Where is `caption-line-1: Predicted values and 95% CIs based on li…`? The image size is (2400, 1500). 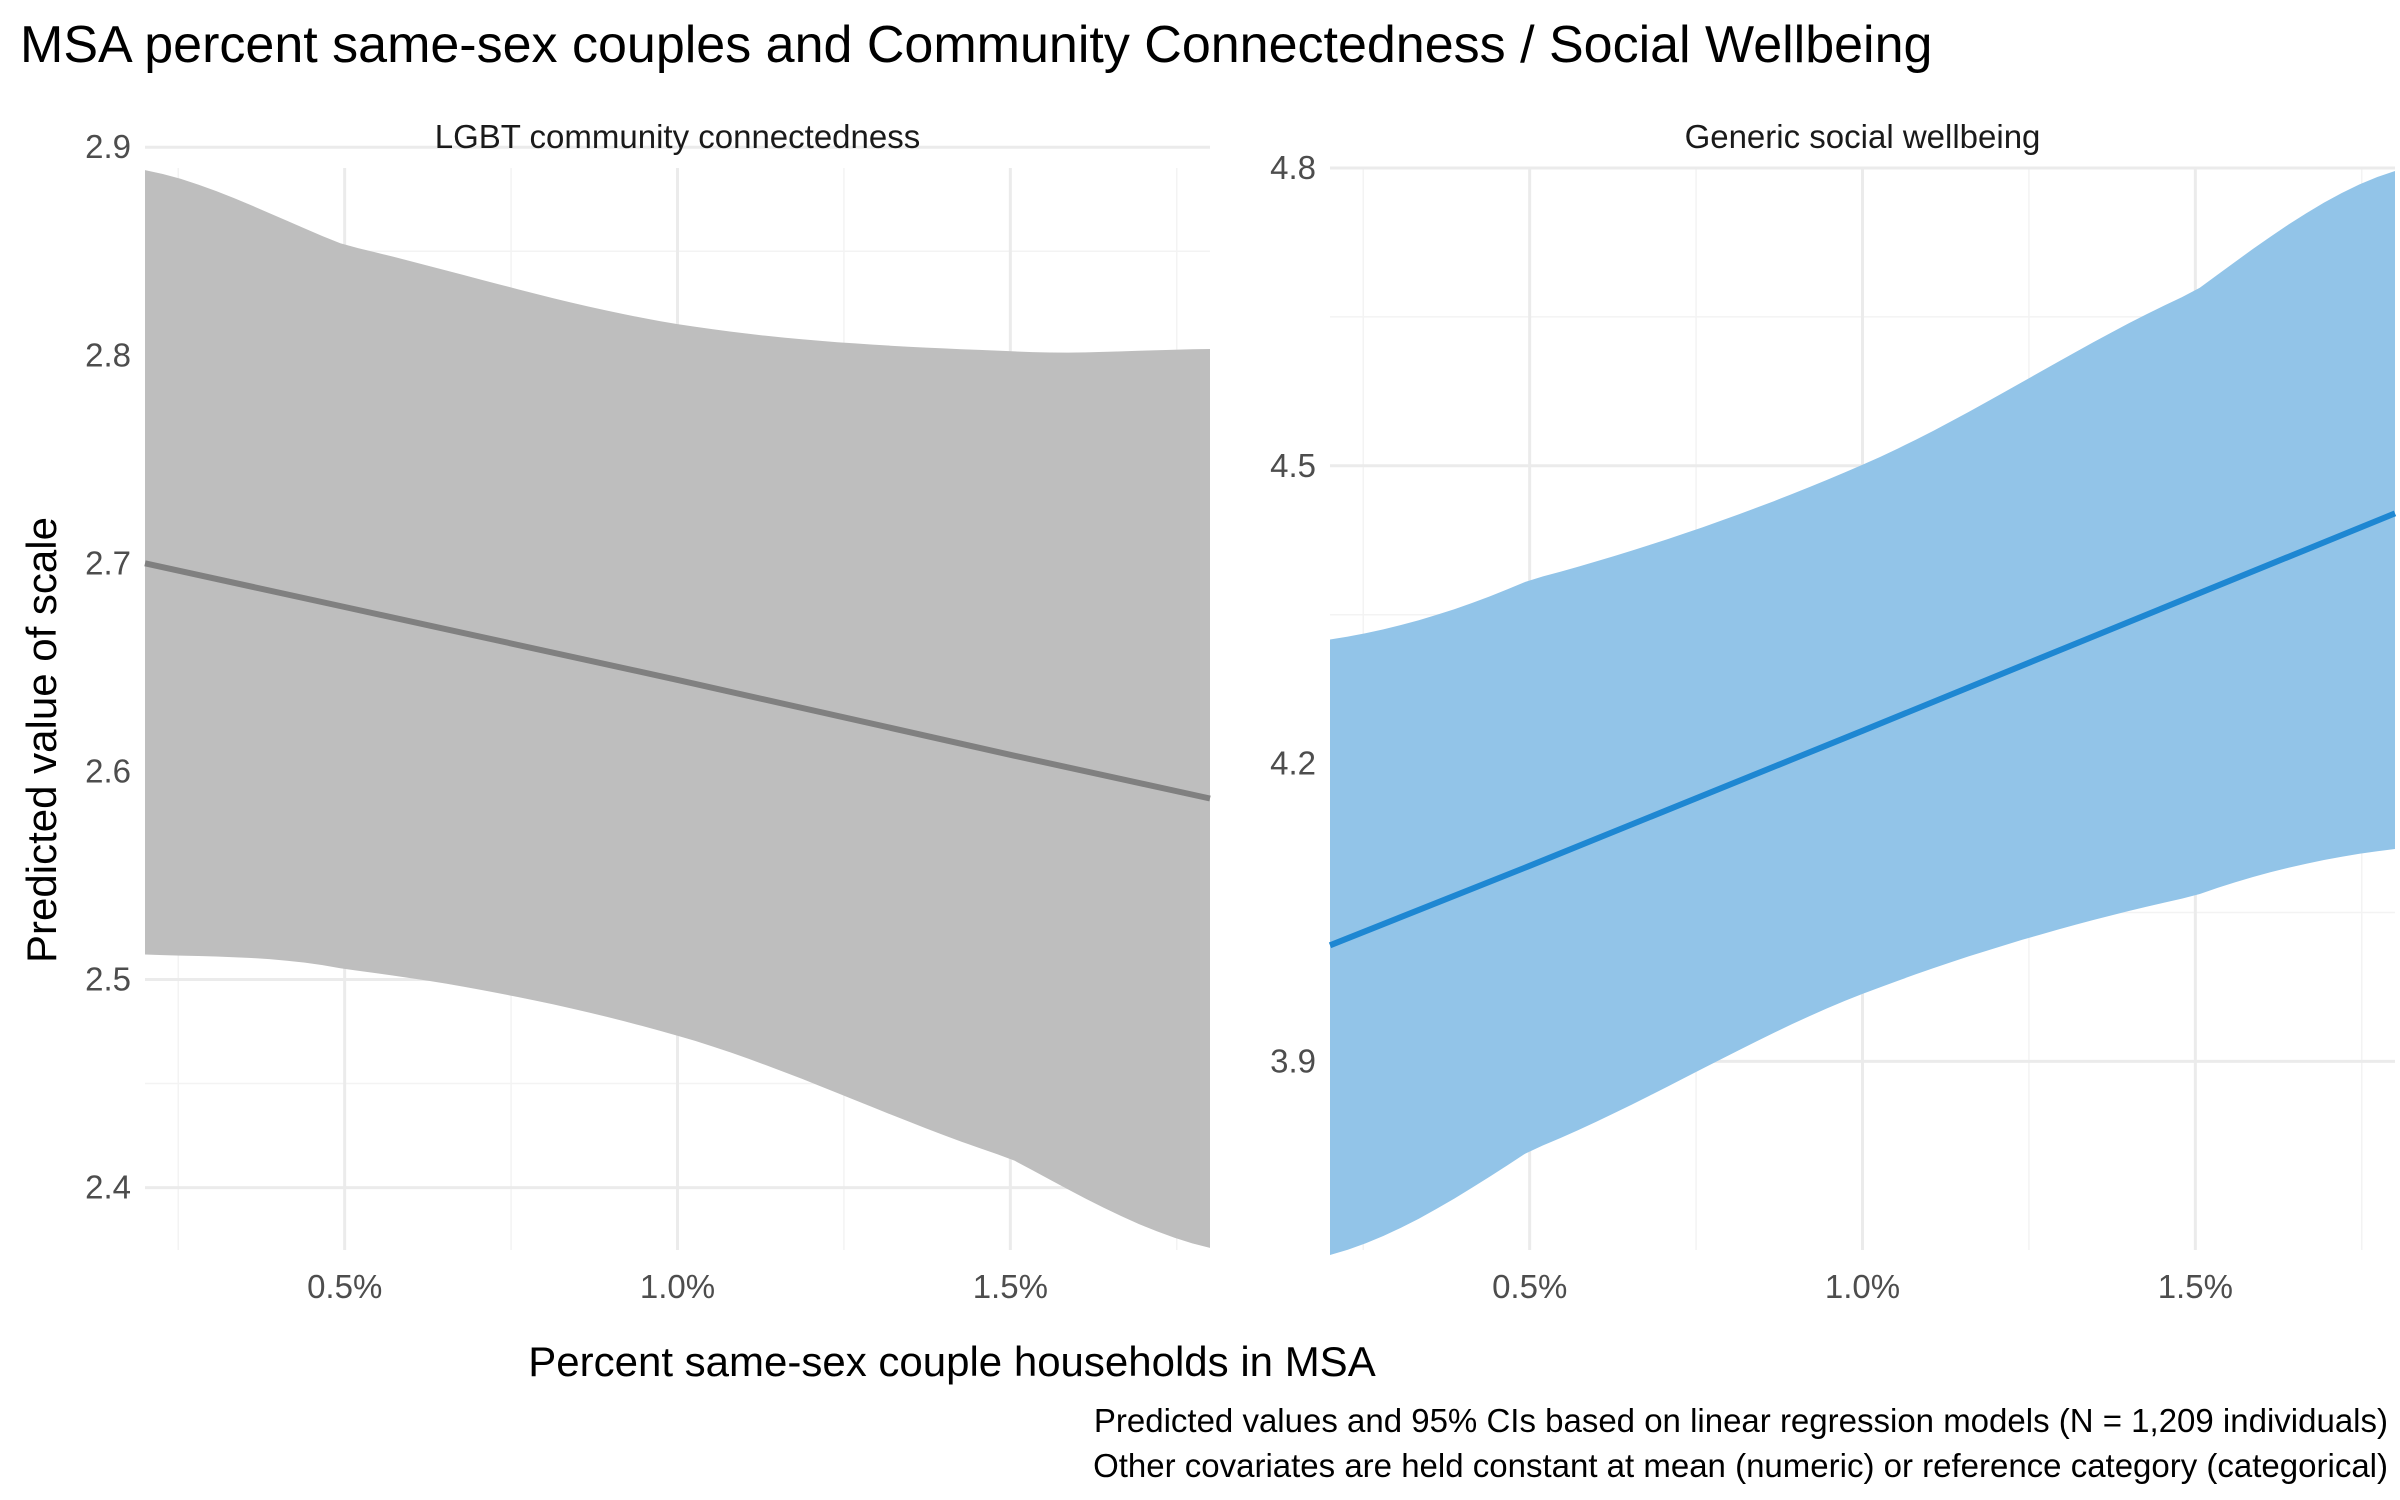 caption-line-1: Predicted values and 95% CIs based on li… is located at coordinates (1741, 1420).